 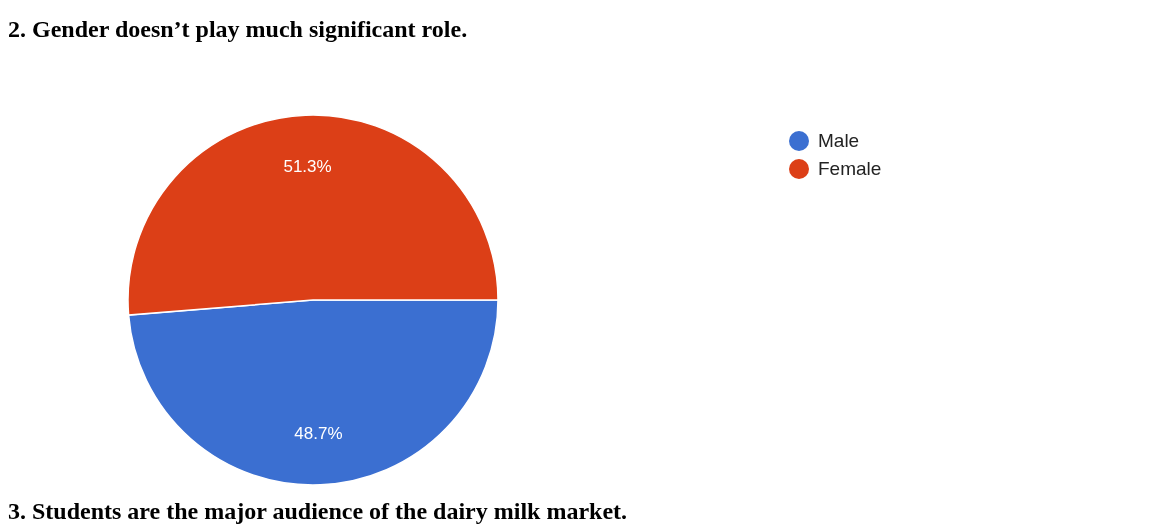 I want to click on text: 3. Students are the major audience of the dairy milk market., so click(x=318, y=511).